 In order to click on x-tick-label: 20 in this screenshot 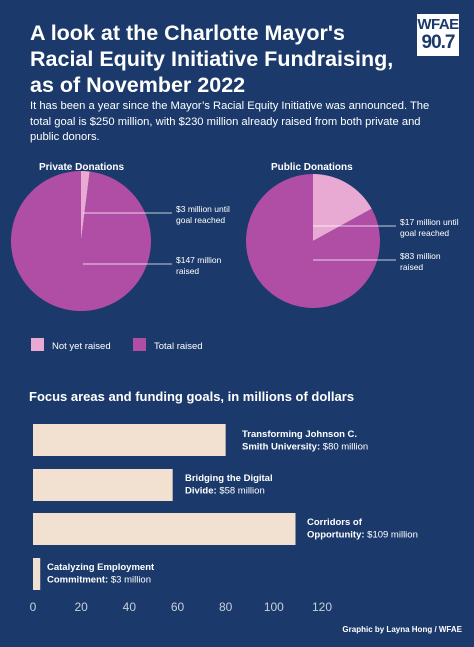, I will do `click(81, 607)`.